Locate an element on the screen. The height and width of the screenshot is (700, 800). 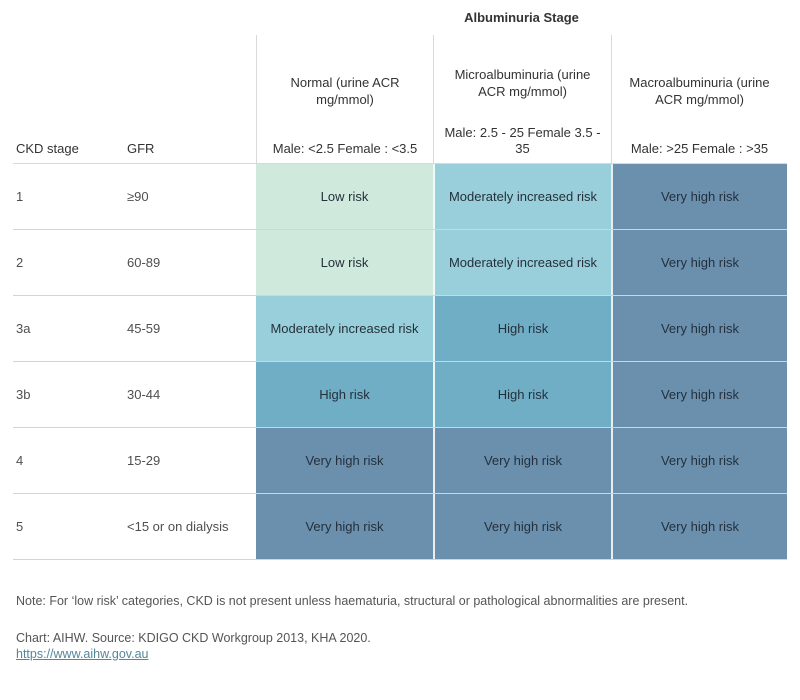
normal-column-threshold: Male: <2.5 Female : <3.5 is located at coordinates (345, 148).